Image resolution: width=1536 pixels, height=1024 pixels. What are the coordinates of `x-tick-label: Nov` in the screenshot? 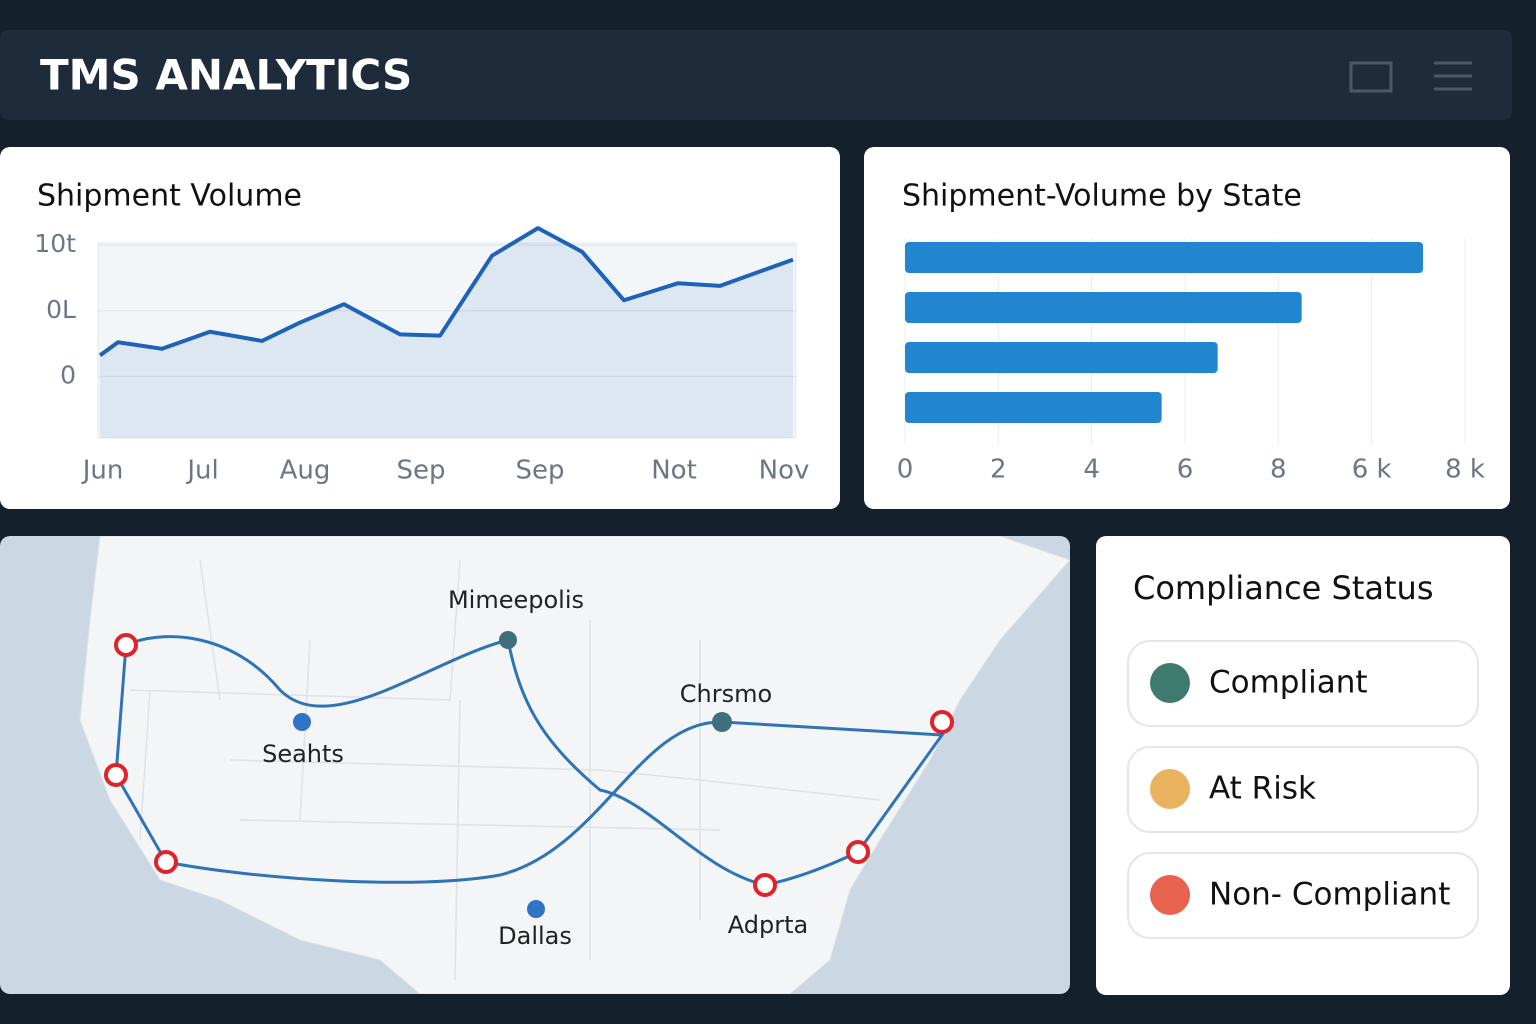 It's located at (784, 471).